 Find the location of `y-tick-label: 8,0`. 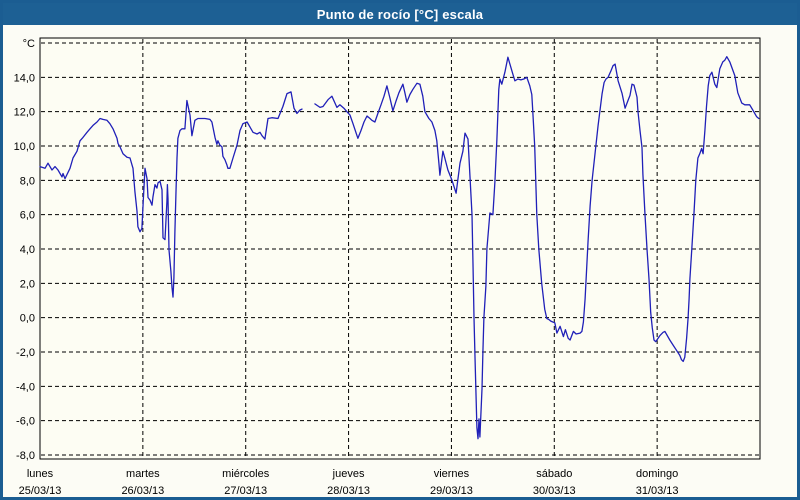

y-tick-label: 8,0 is located at coordinates (27, 181).